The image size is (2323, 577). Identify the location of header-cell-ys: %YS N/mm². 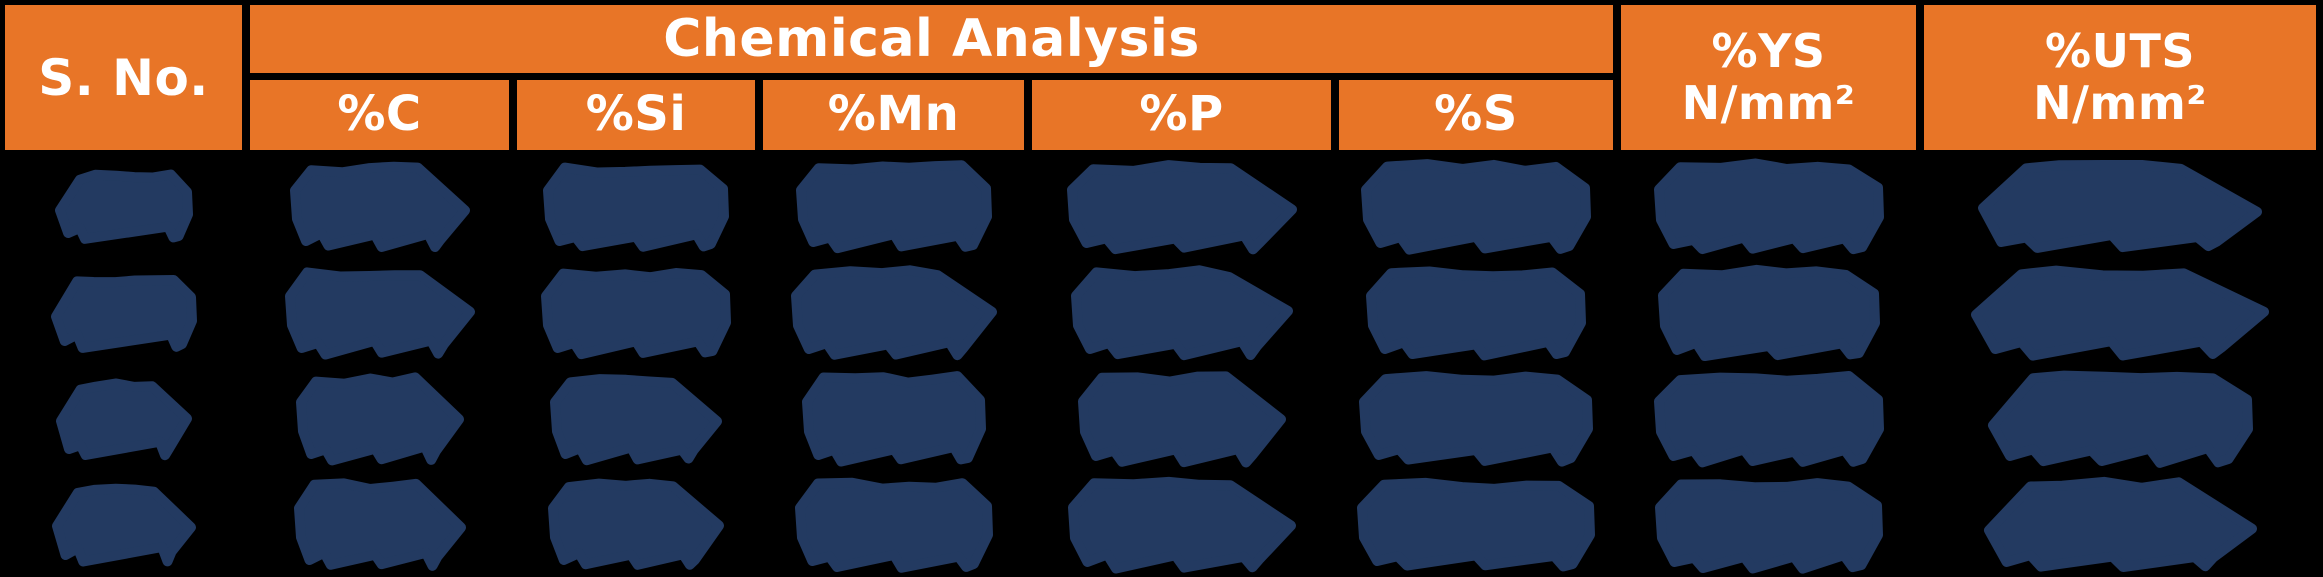
(1768, 77).